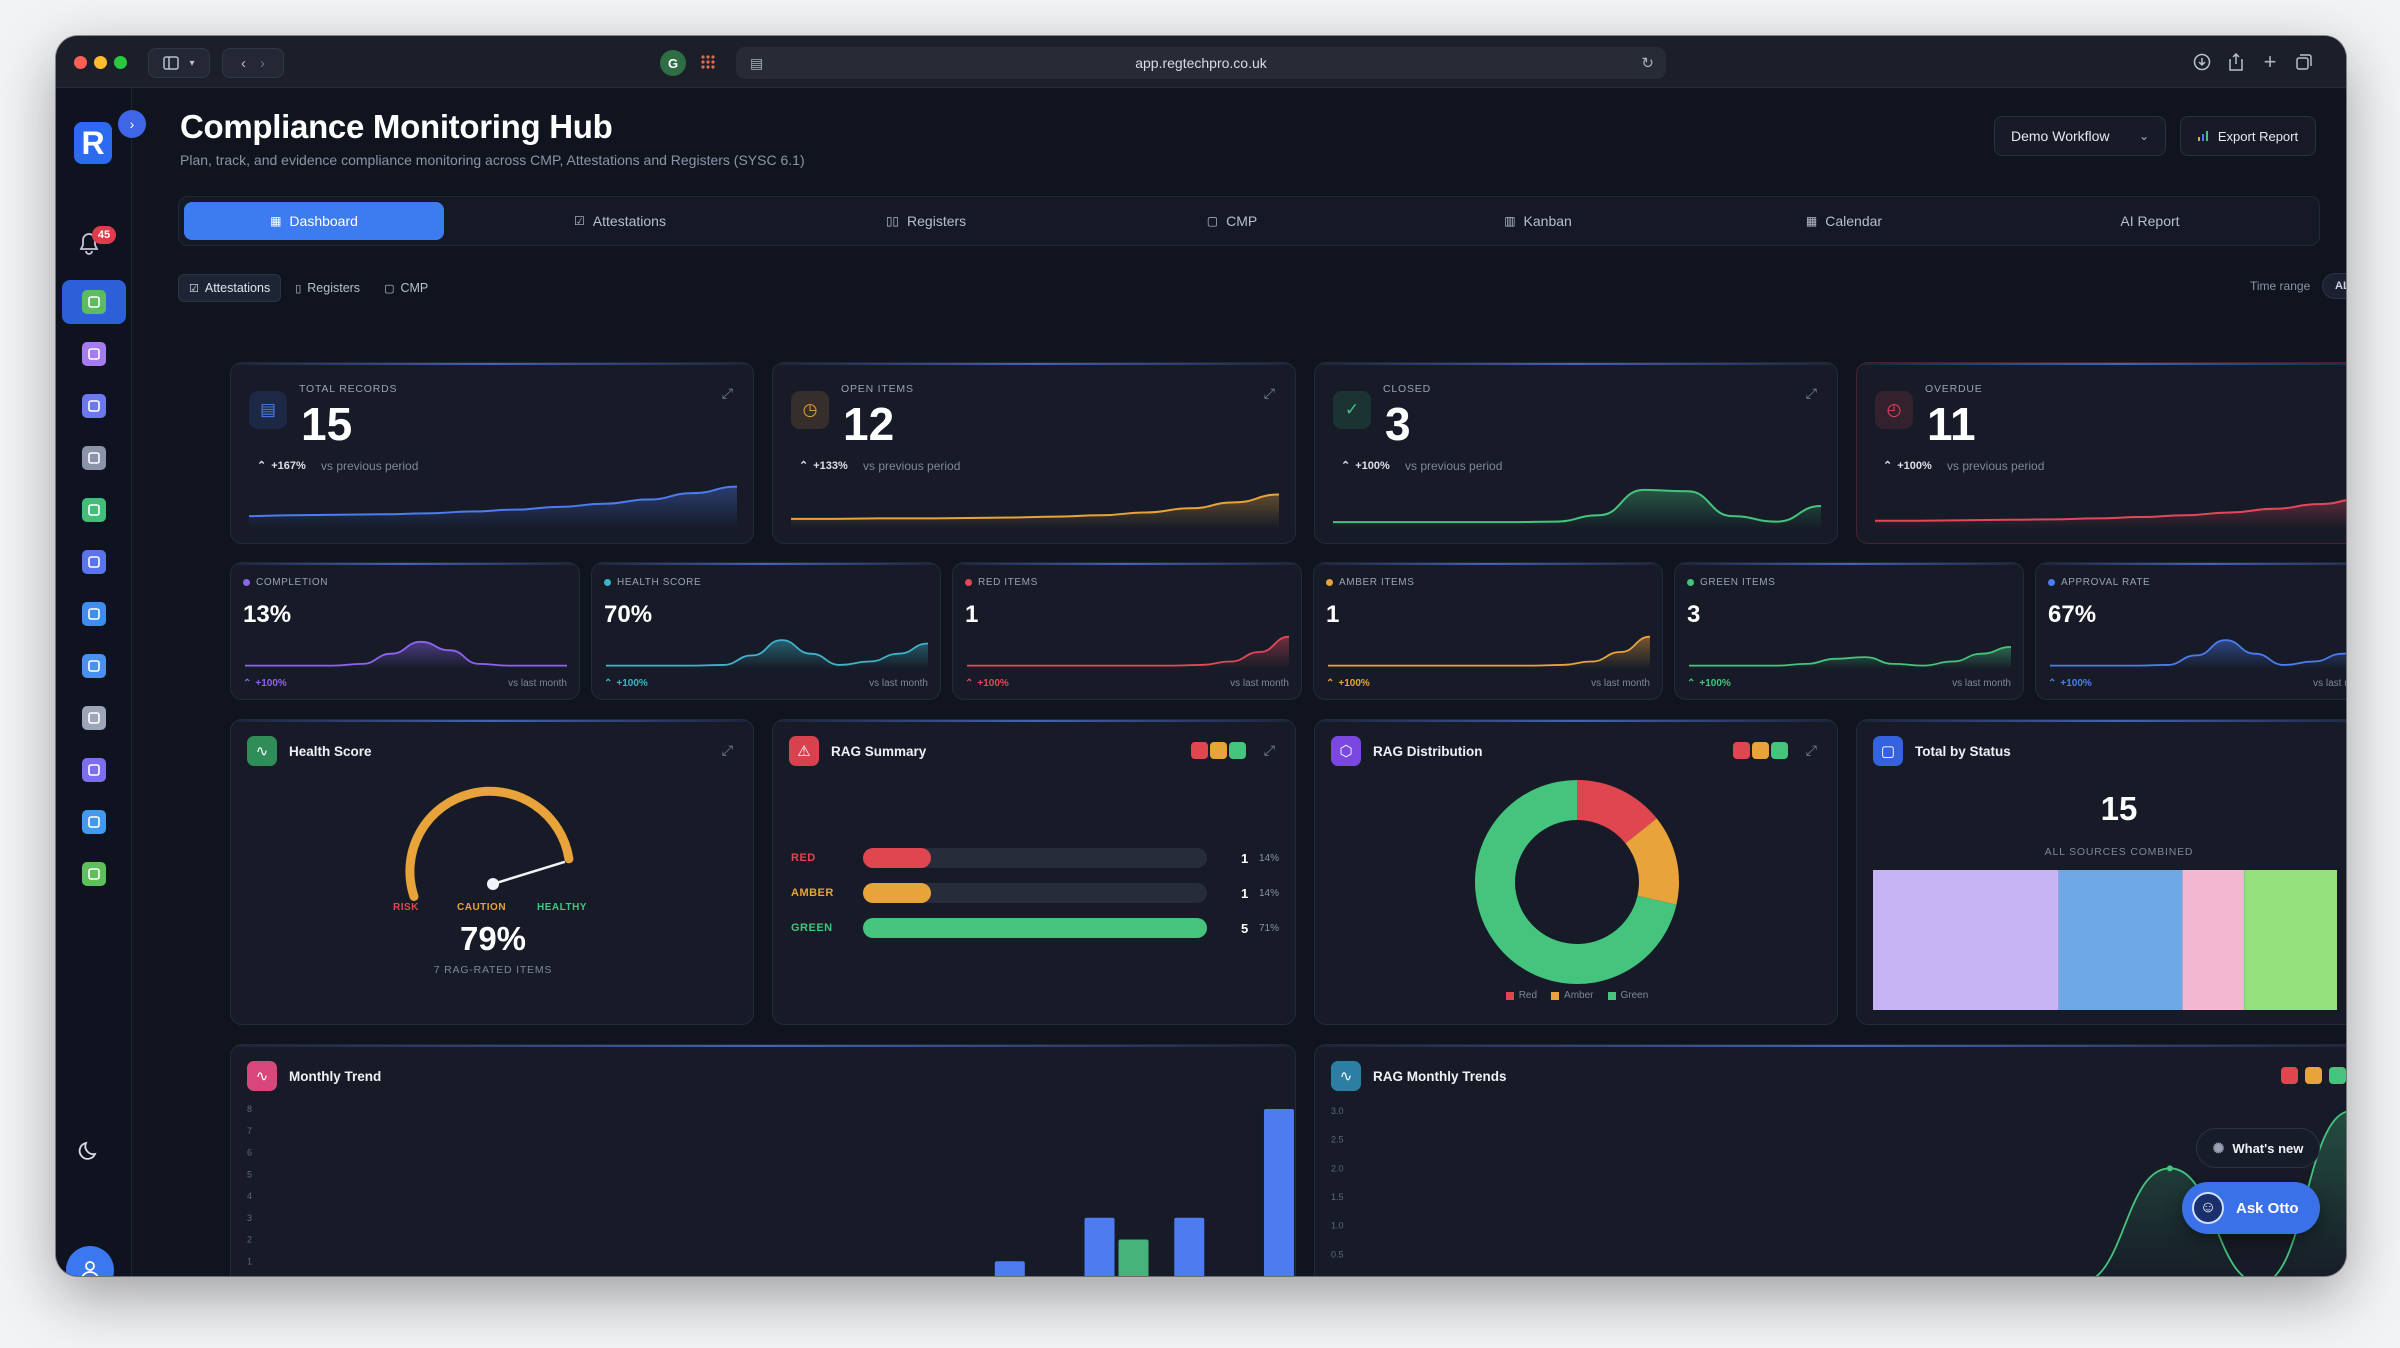 This screenshot has width=2400, height=1348. Describe the element at coordinates (179, 63) in the screenshot. I see `sidebar-toggle-button: ▾` at that location.